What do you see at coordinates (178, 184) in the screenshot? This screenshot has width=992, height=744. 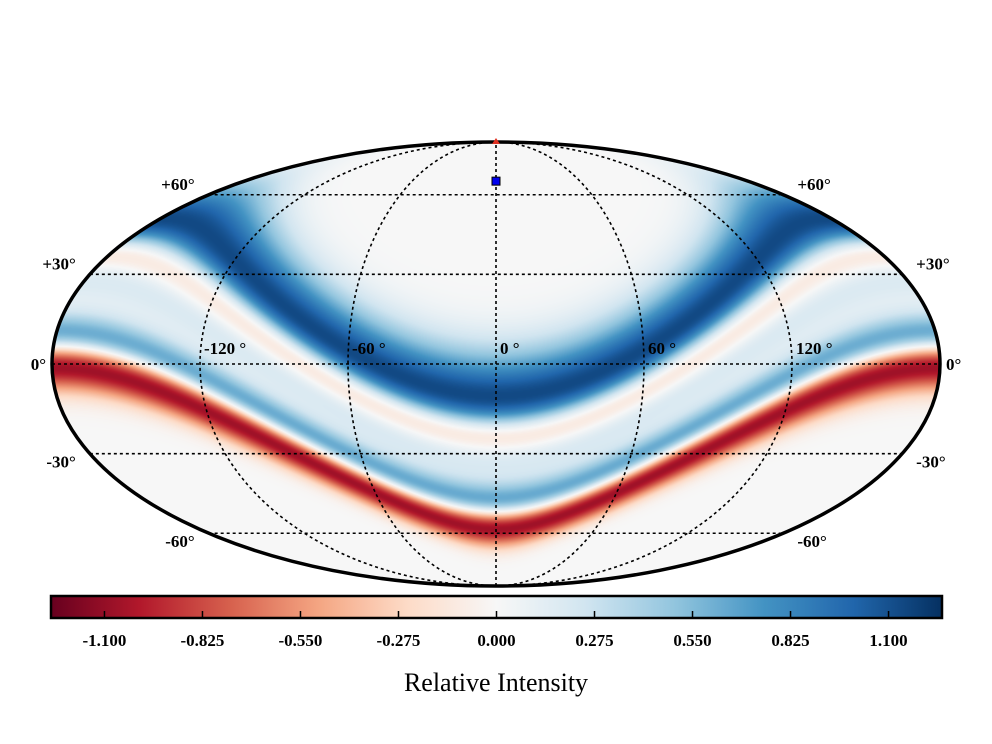 I see `latitude-label-left: +60°` at bounding box center [178, 184].